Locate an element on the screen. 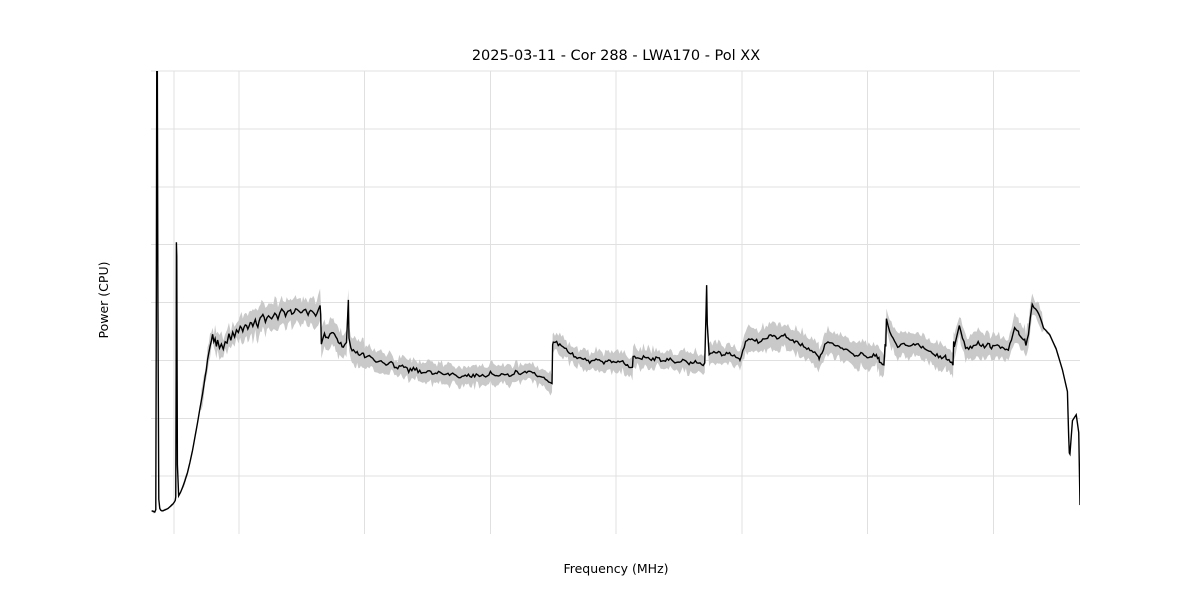  x-axis-label: Frequency (MHz) is located at coordinates (615, 568).